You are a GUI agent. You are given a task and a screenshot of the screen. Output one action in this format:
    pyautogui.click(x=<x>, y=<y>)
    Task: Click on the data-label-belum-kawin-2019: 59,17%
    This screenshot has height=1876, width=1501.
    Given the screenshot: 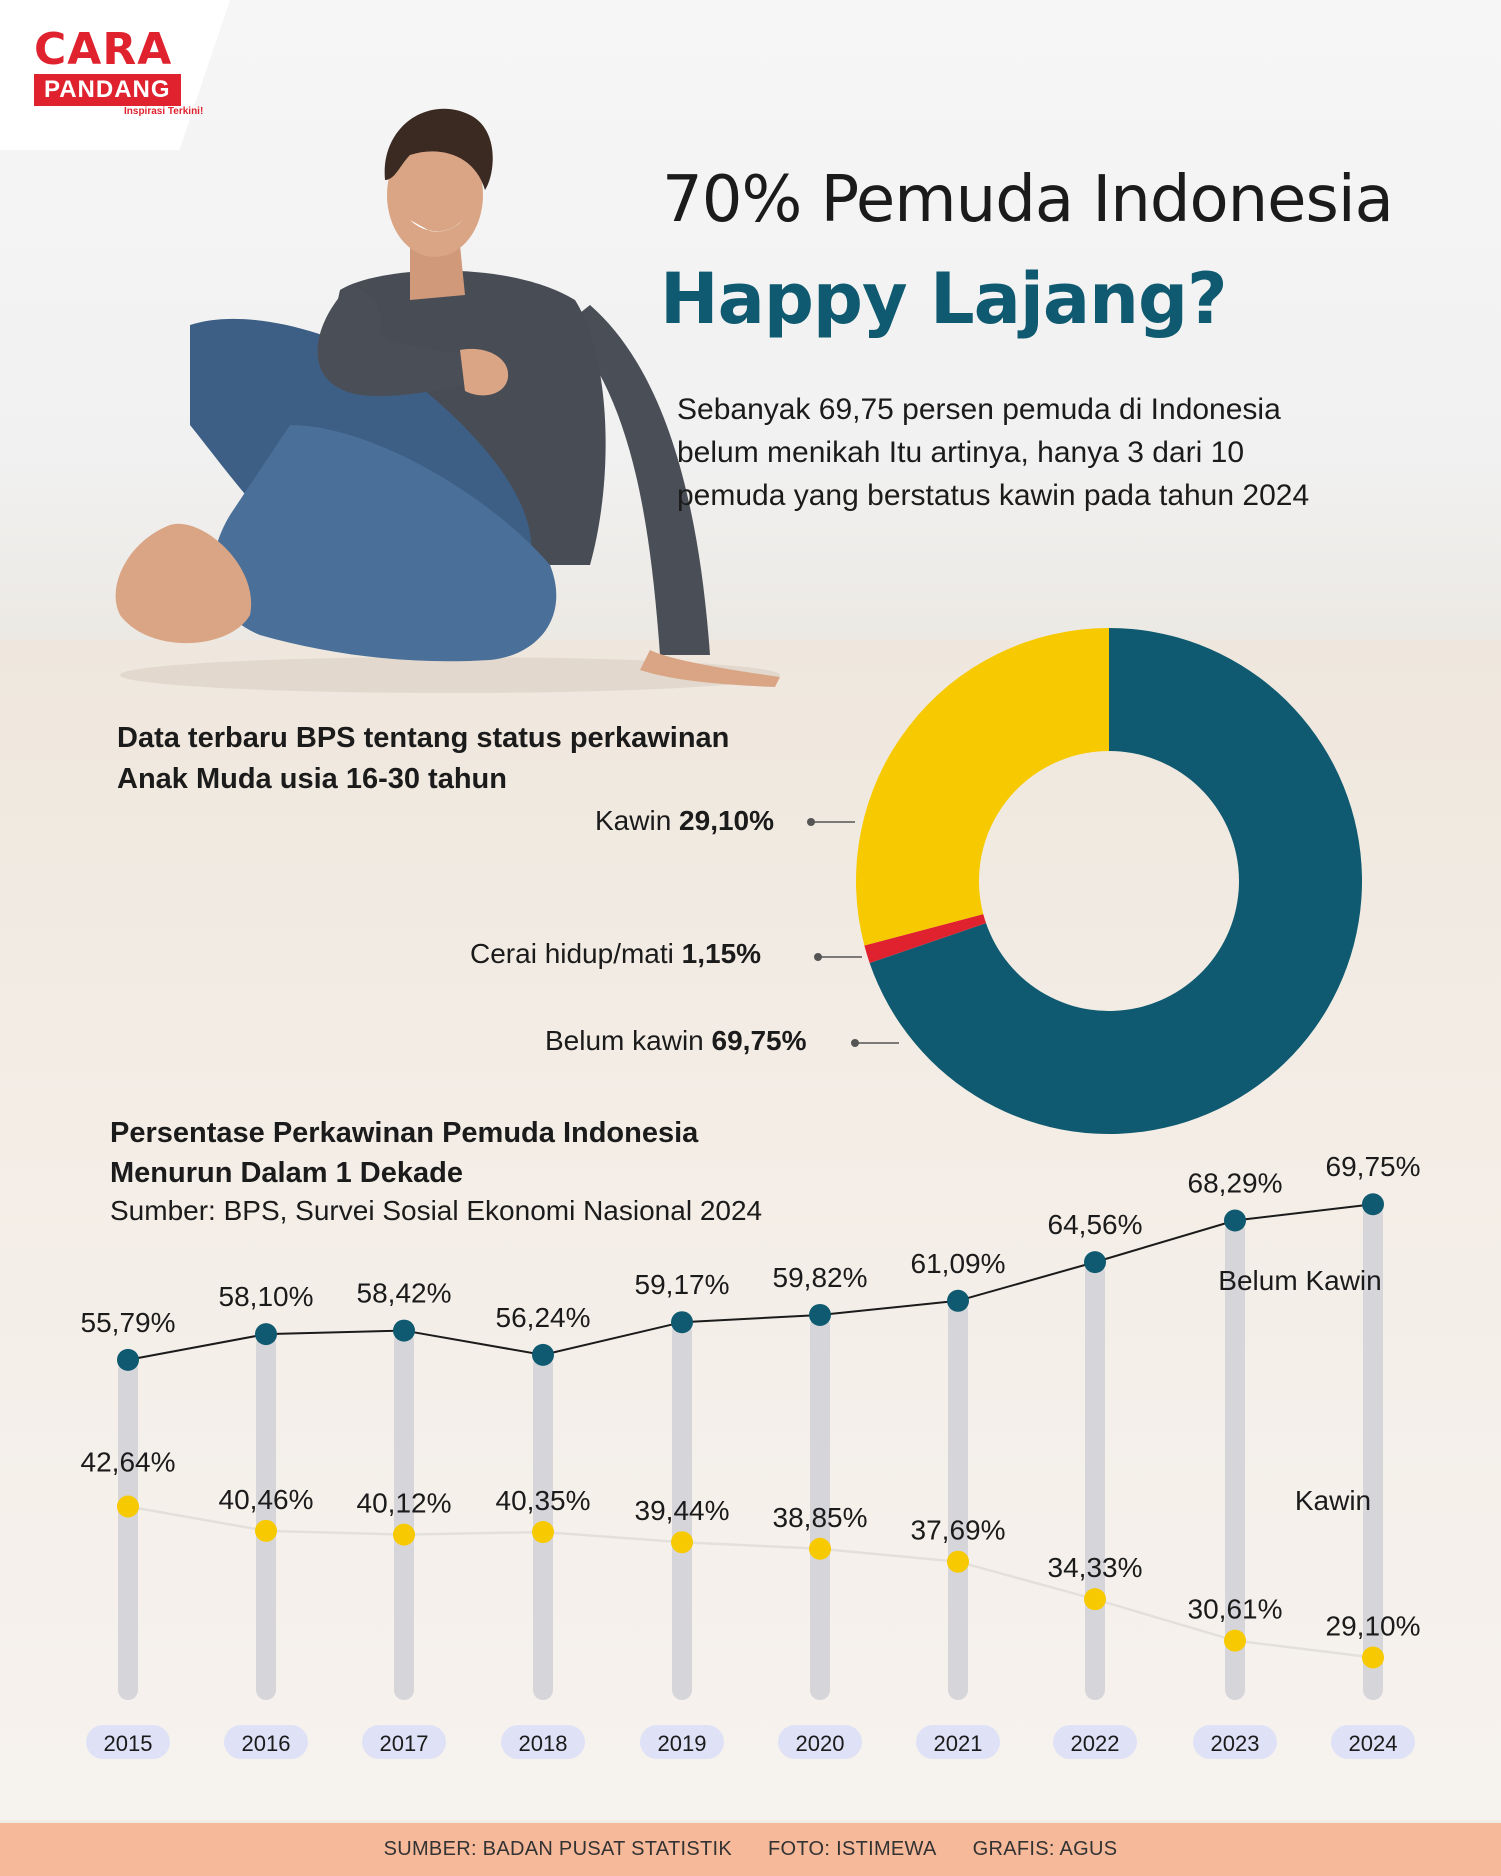 What is the action you would take?
    pyautogui.click(x=682, y=1284)
    